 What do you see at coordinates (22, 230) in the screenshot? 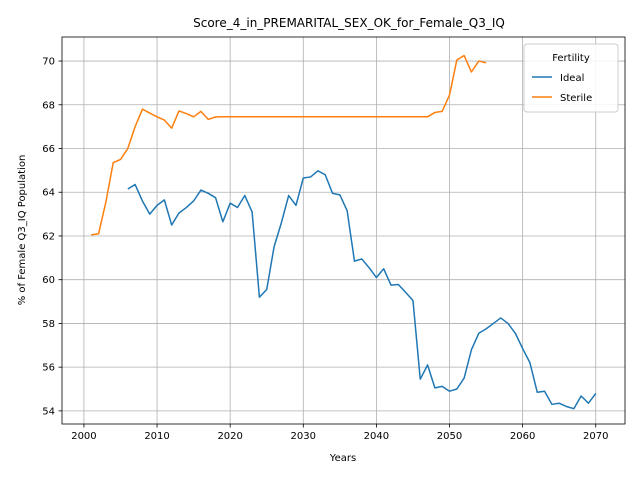
I see `y-axis-label: % of Female Q3_IQ Population` at bounding box center [22, 230].